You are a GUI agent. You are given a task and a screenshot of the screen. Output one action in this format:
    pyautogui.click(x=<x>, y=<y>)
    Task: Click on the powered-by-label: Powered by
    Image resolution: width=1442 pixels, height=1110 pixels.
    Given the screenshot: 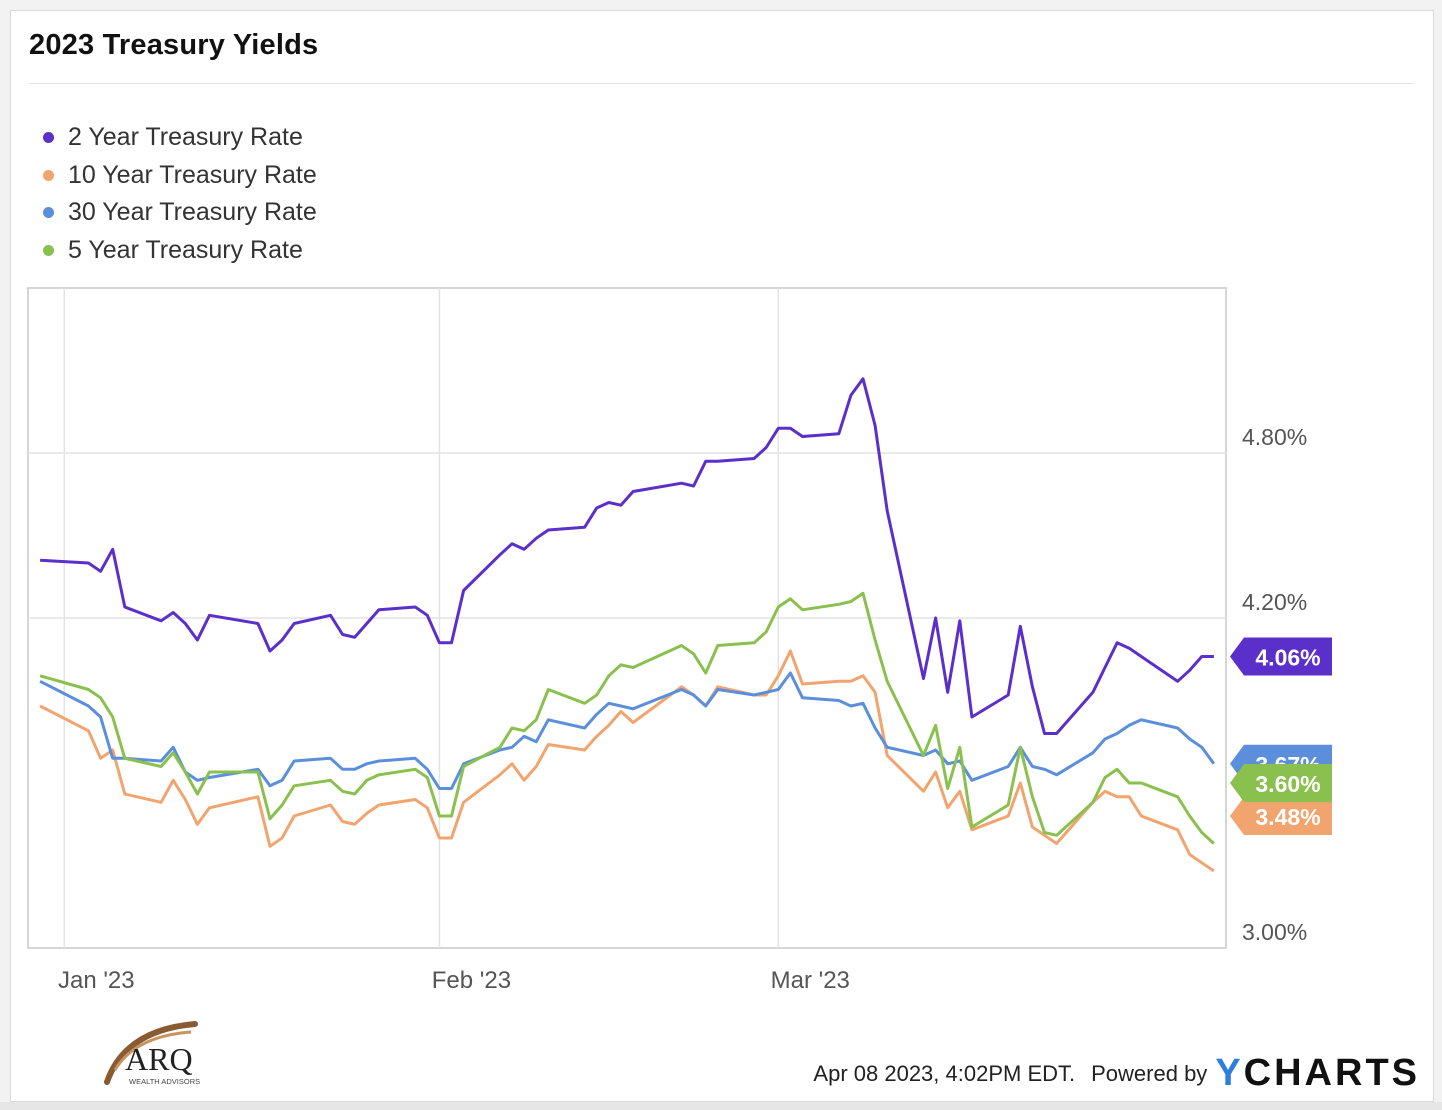 What is the action you would take?
    pyautogui.click(x=1149, y=1073)
    